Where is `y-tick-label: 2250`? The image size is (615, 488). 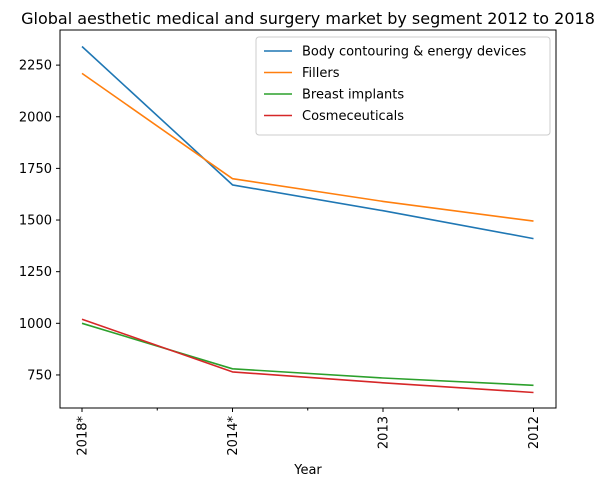
y-tick-label: 2250 is located at coordinates (35, 66).